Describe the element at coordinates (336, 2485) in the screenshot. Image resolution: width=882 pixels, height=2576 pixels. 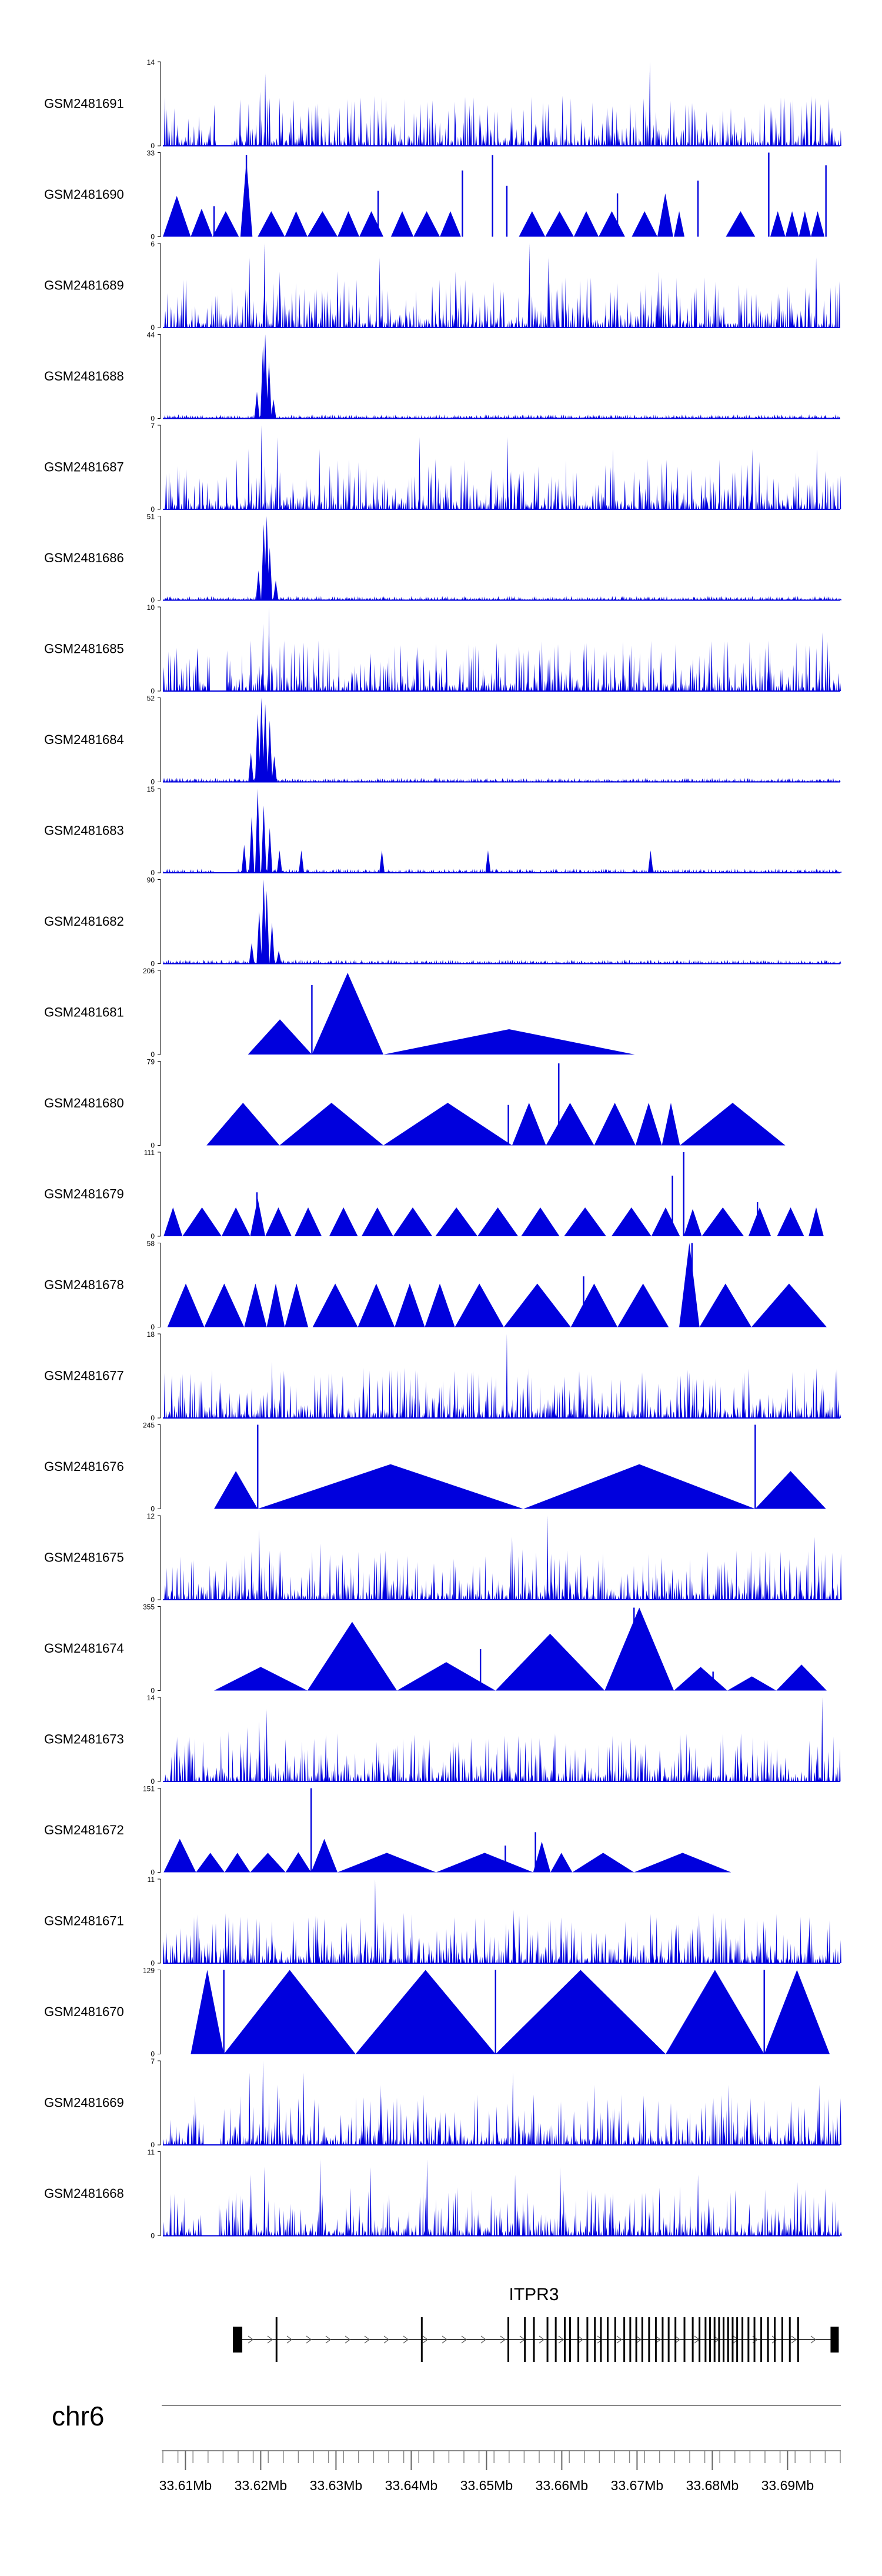
I see `axis-tick-label: 33.63Mb` at that location.